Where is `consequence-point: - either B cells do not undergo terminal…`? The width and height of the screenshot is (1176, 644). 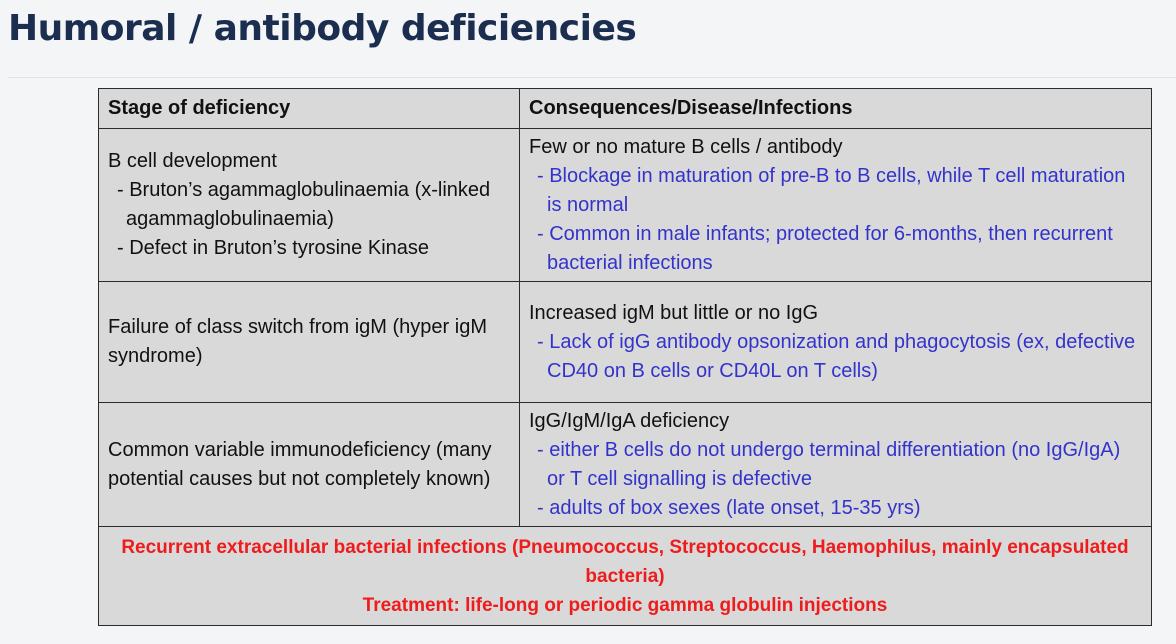
consequence-point: - either B cells do not undergo terminal… is located at coordinates (829, 464).